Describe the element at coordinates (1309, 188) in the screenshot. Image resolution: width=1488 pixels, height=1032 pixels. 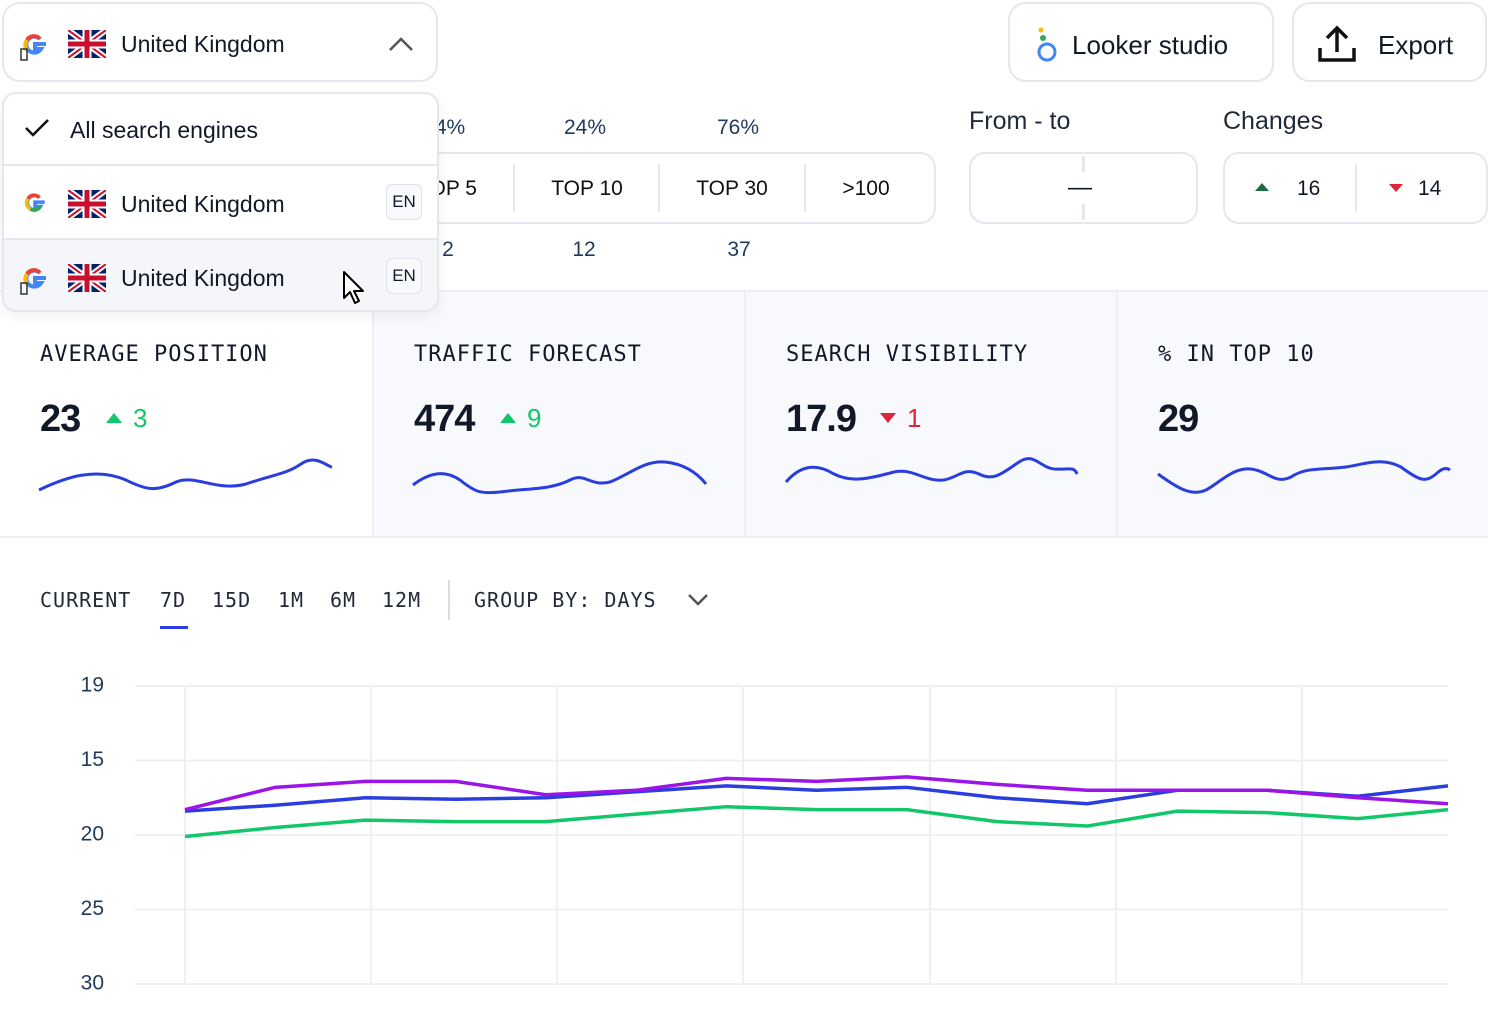
I see `changes-up: 16` at that location.